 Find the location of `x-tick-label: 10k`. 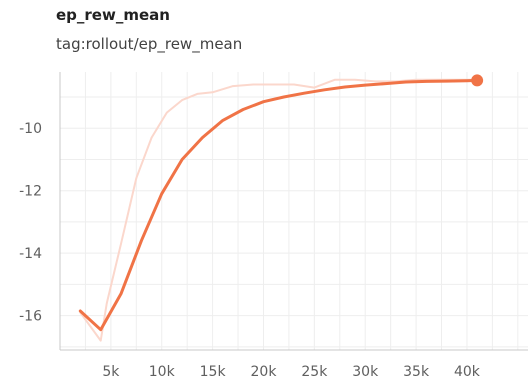

x-tick-label: 10k is located at coordinates (162, 372).